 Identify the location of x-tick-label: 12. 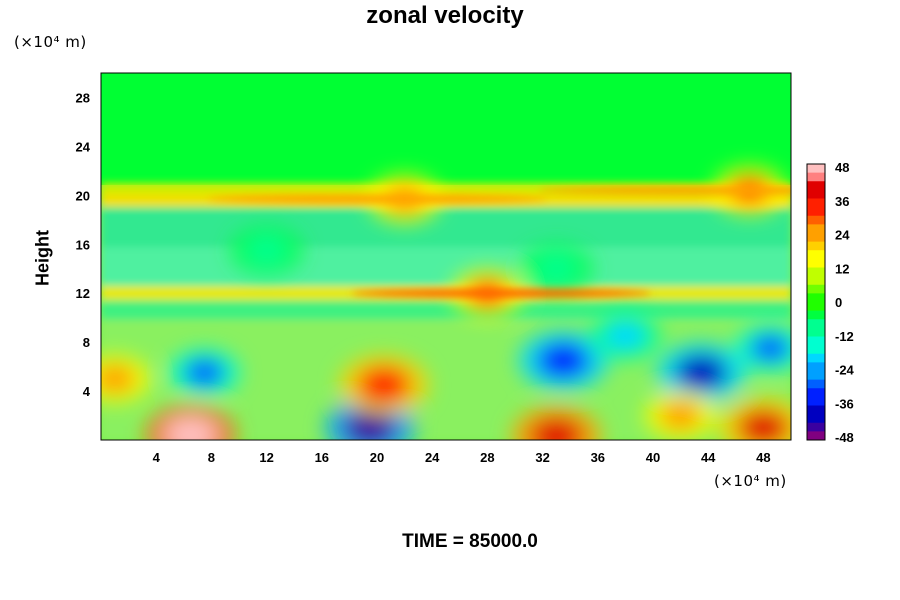
(266, 457).